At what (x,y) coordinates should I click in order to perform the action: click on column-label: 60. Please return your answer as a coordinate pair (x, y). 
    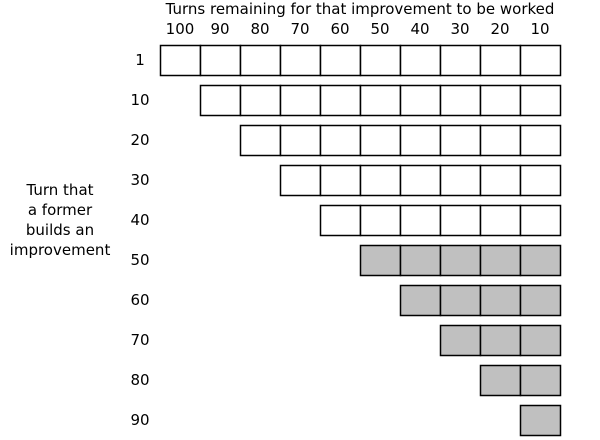
    Looking at the image, I should click on (340, 29).